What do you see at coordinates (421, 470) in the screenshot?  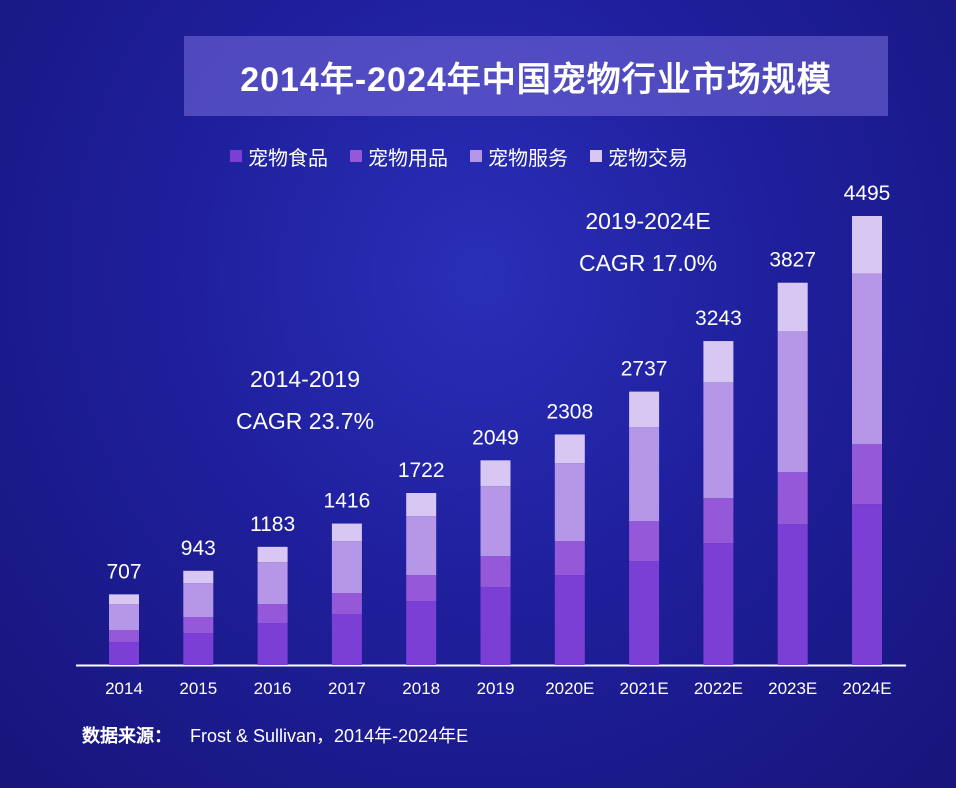 I see `bar-total-label: 1722` at bounding box center [421, 470].